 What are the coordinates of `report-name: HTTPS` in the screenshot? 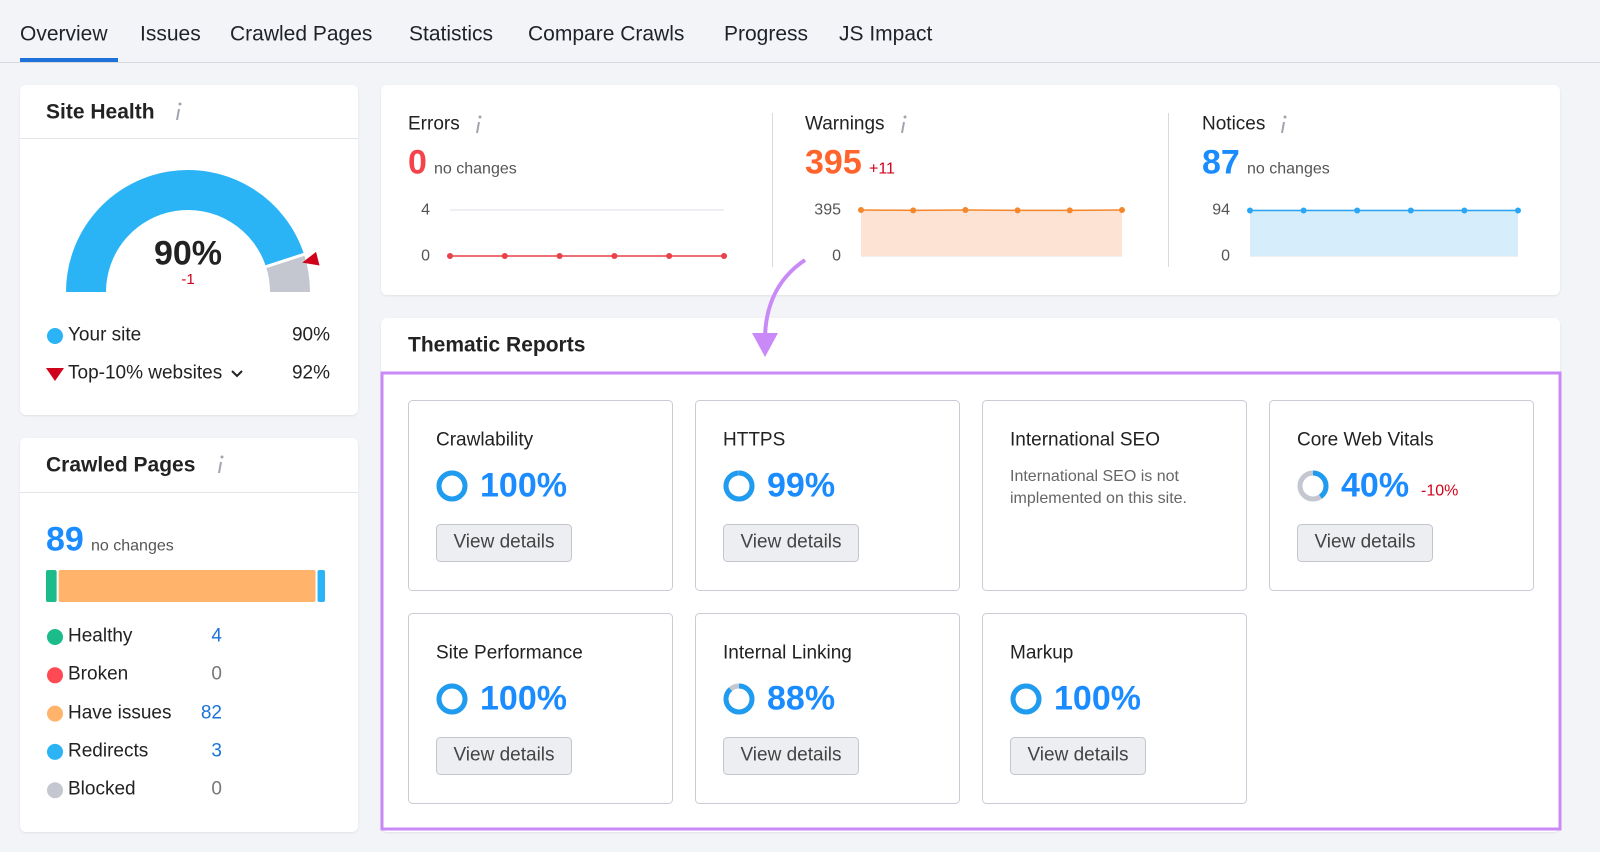 It's located at (754, 440).